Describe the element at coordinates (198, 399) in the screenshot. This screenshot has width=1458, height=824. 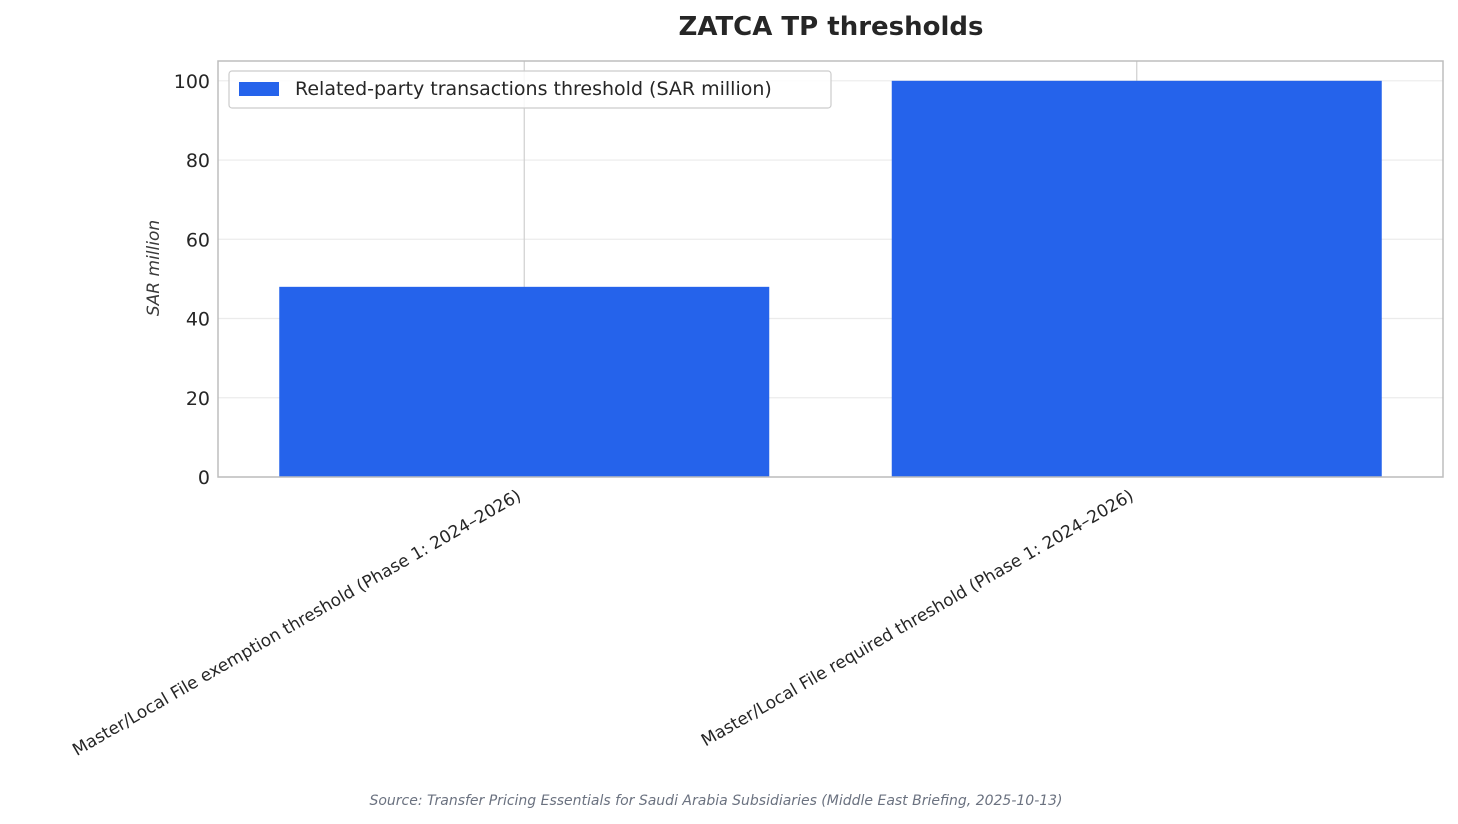
I see `y-tick-label: 20` at that location.